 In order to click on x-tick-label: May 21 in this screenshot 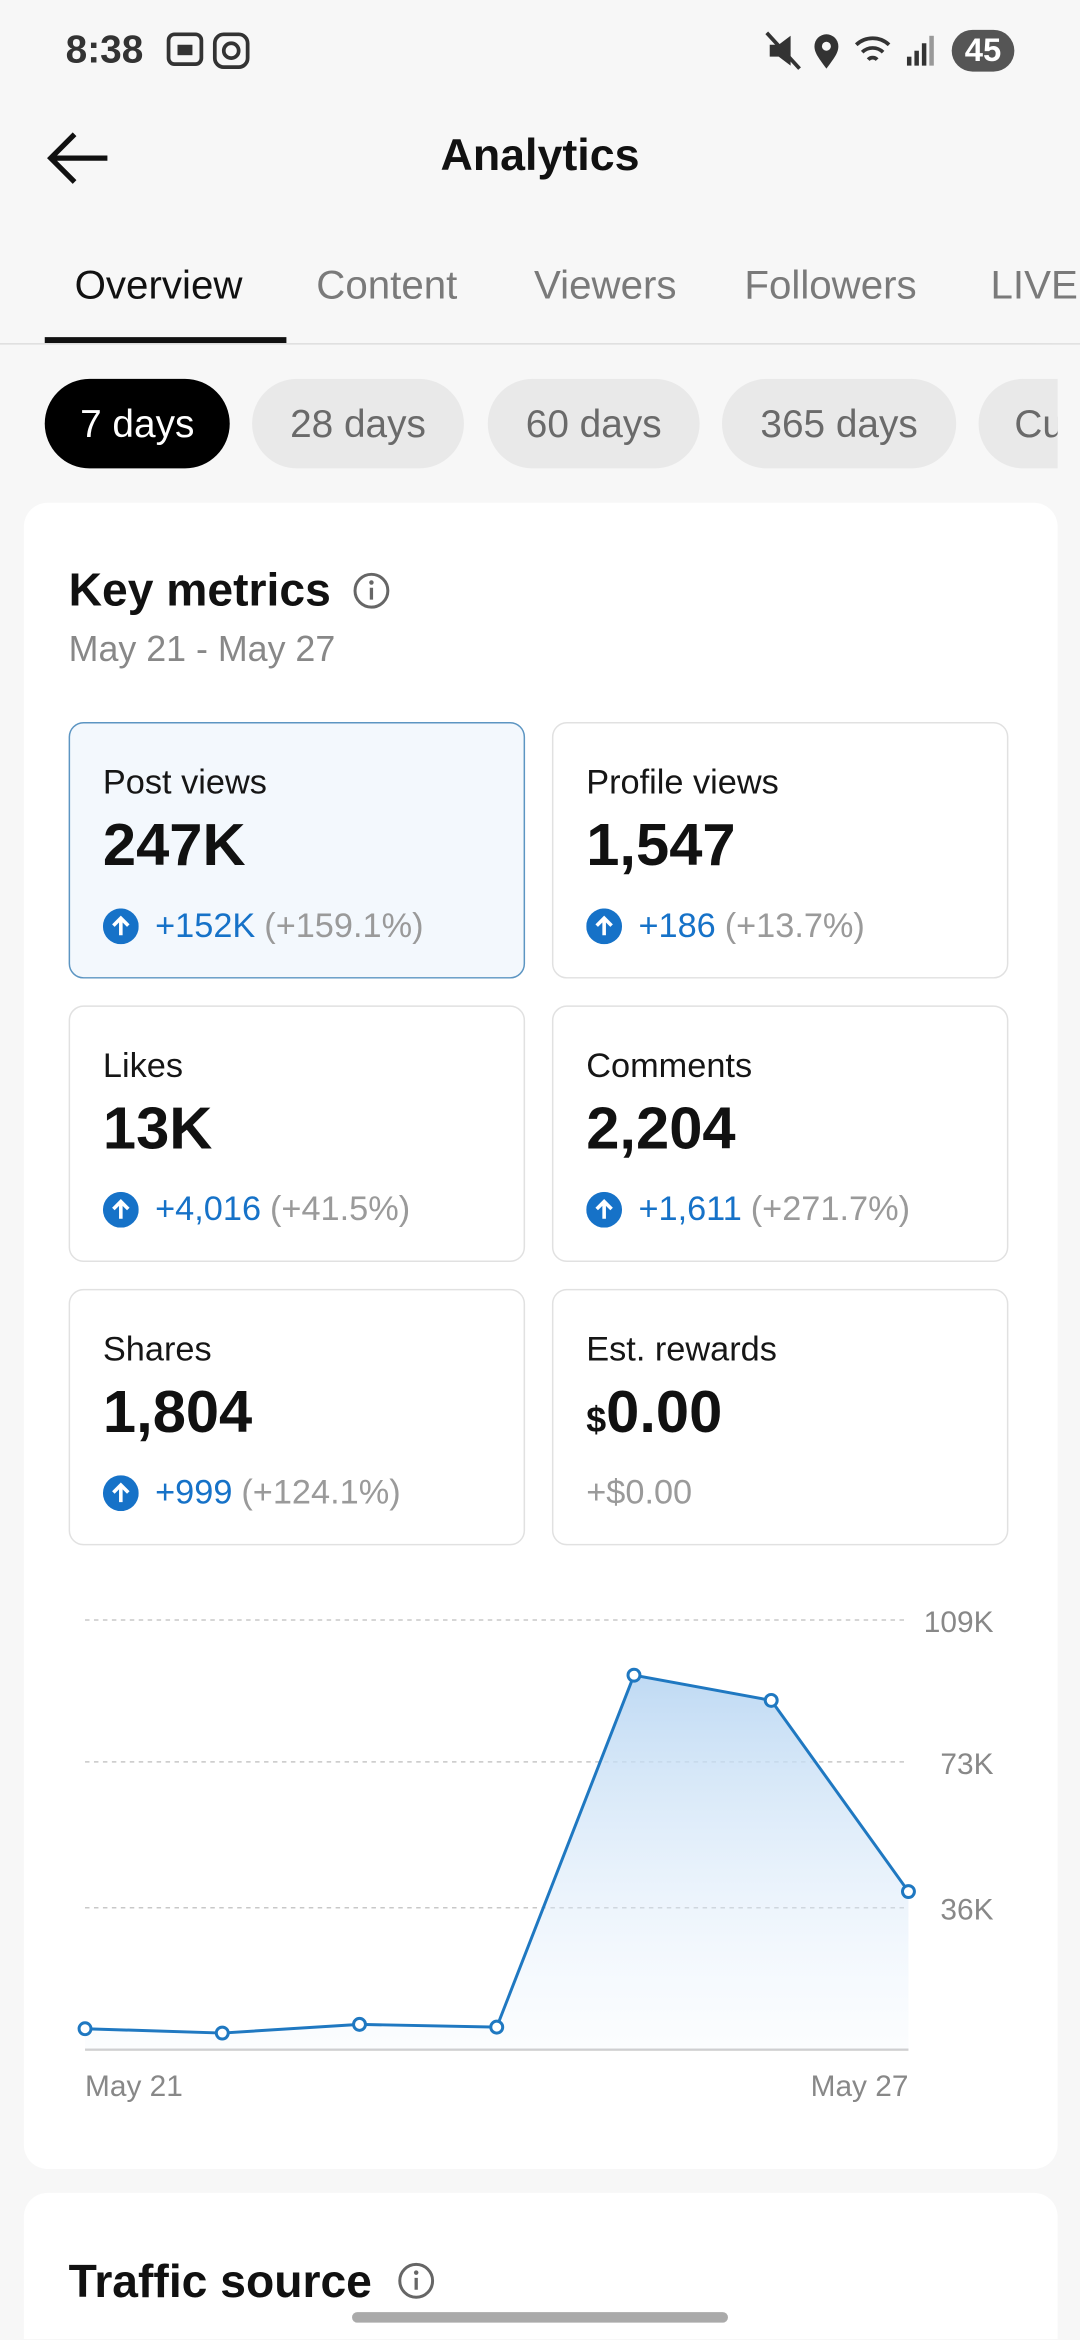, I will do `click(134, 2086)`.